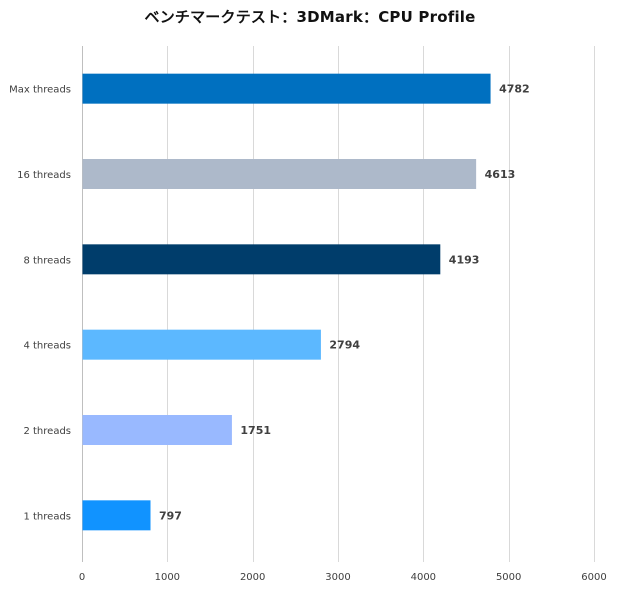 The width and height of the screenshot is (620, 590). Describe the element at coordinates (116, 515) in the screenshot. I see `bar-1-threads` at that location.